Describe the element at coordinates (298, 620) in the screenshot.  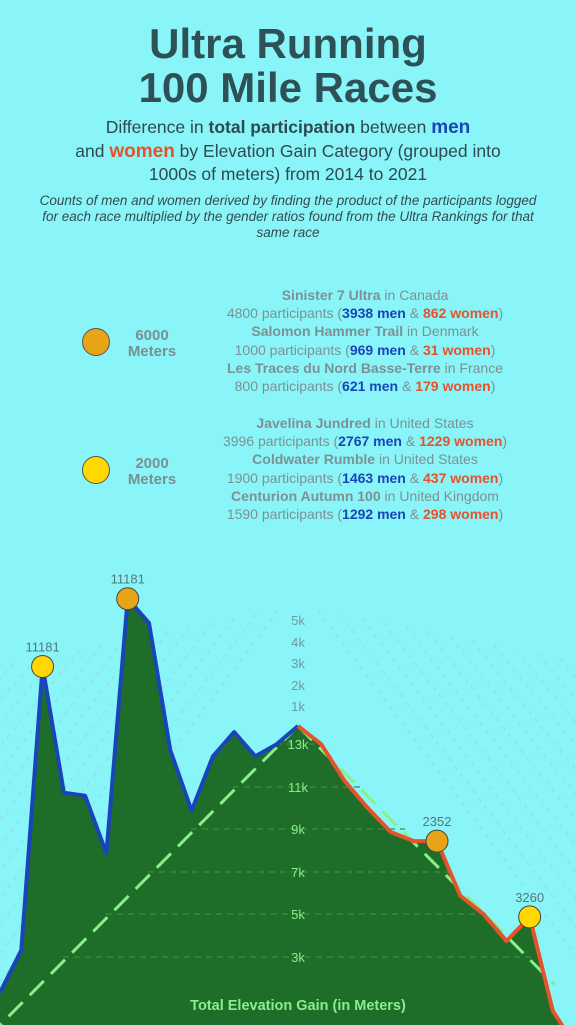
I see `participant-tick-label: 5k` at that location.